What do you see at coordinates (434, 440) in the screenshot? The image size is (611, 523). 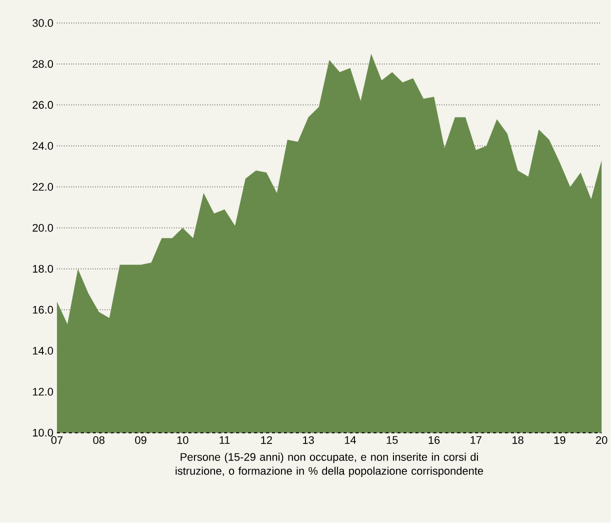 I see `x-tick-label: 16` at bounding box center [434, 440].